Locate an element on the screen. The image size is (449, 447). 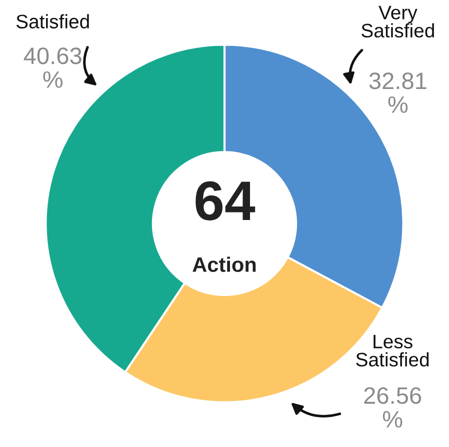
slice-label: Less Satisfied is located at coordinates (392, 350).